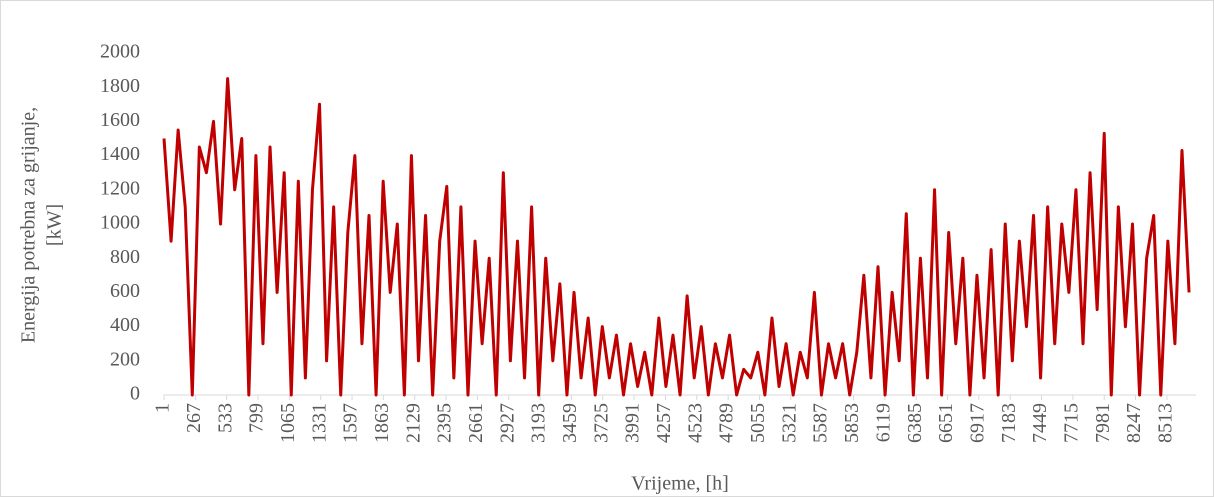 This screenshot has width=1214, height=497. What do you see at coordinates (120, 154) in the screenshot?
I see `y-tick-label: 1400` at bounding box center [120, 154].